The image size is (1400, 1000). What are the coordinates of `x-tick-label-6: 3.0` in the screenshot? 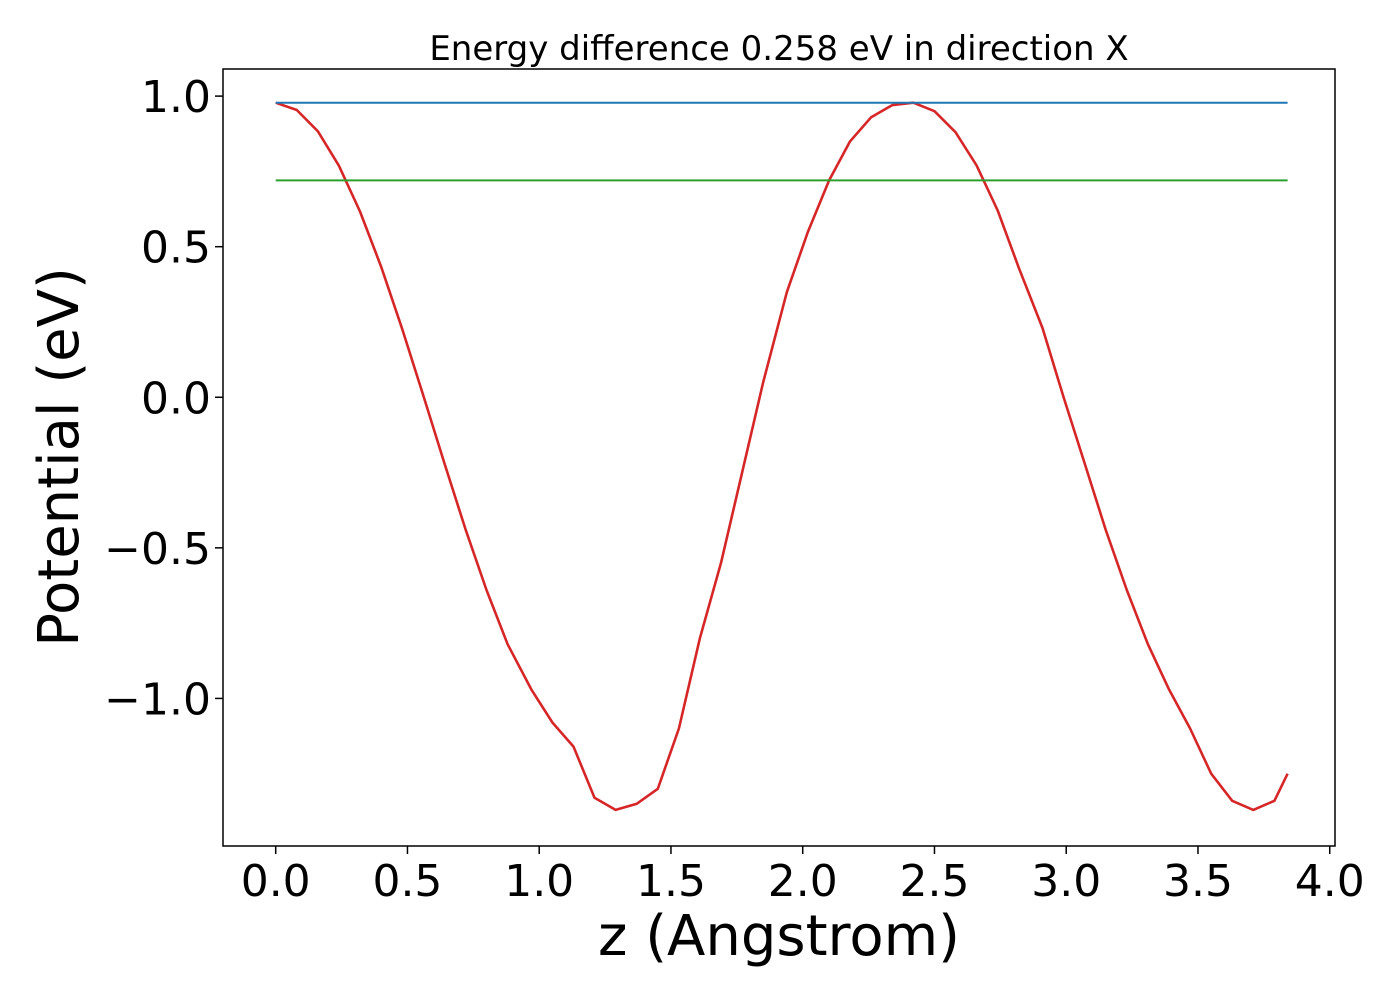 It's located at (1066, 881).